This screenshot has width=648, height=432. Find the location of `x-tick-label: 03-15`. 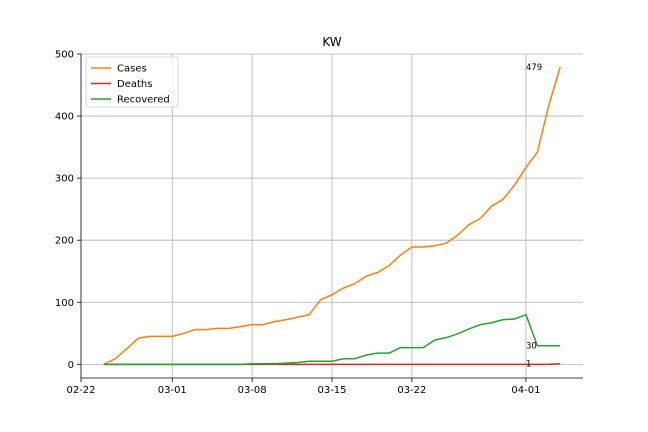

x-tick-label: 03-15 is located at coordinates (331, 390).